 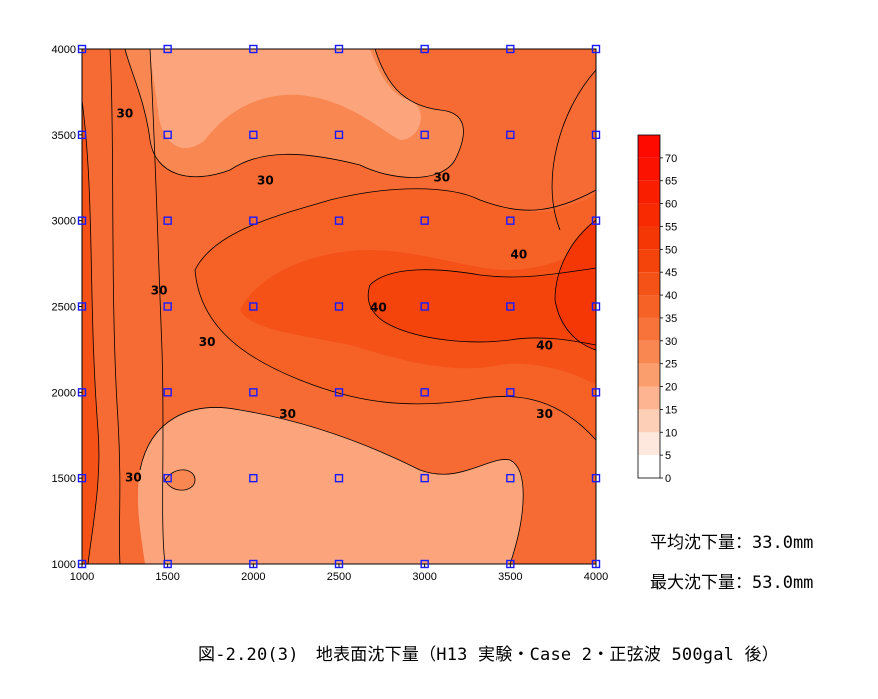 What do you see at coordinates (783, 583) in the screenshot?
I see `max-value: 53.0mm` at bounding box center [783, 583].